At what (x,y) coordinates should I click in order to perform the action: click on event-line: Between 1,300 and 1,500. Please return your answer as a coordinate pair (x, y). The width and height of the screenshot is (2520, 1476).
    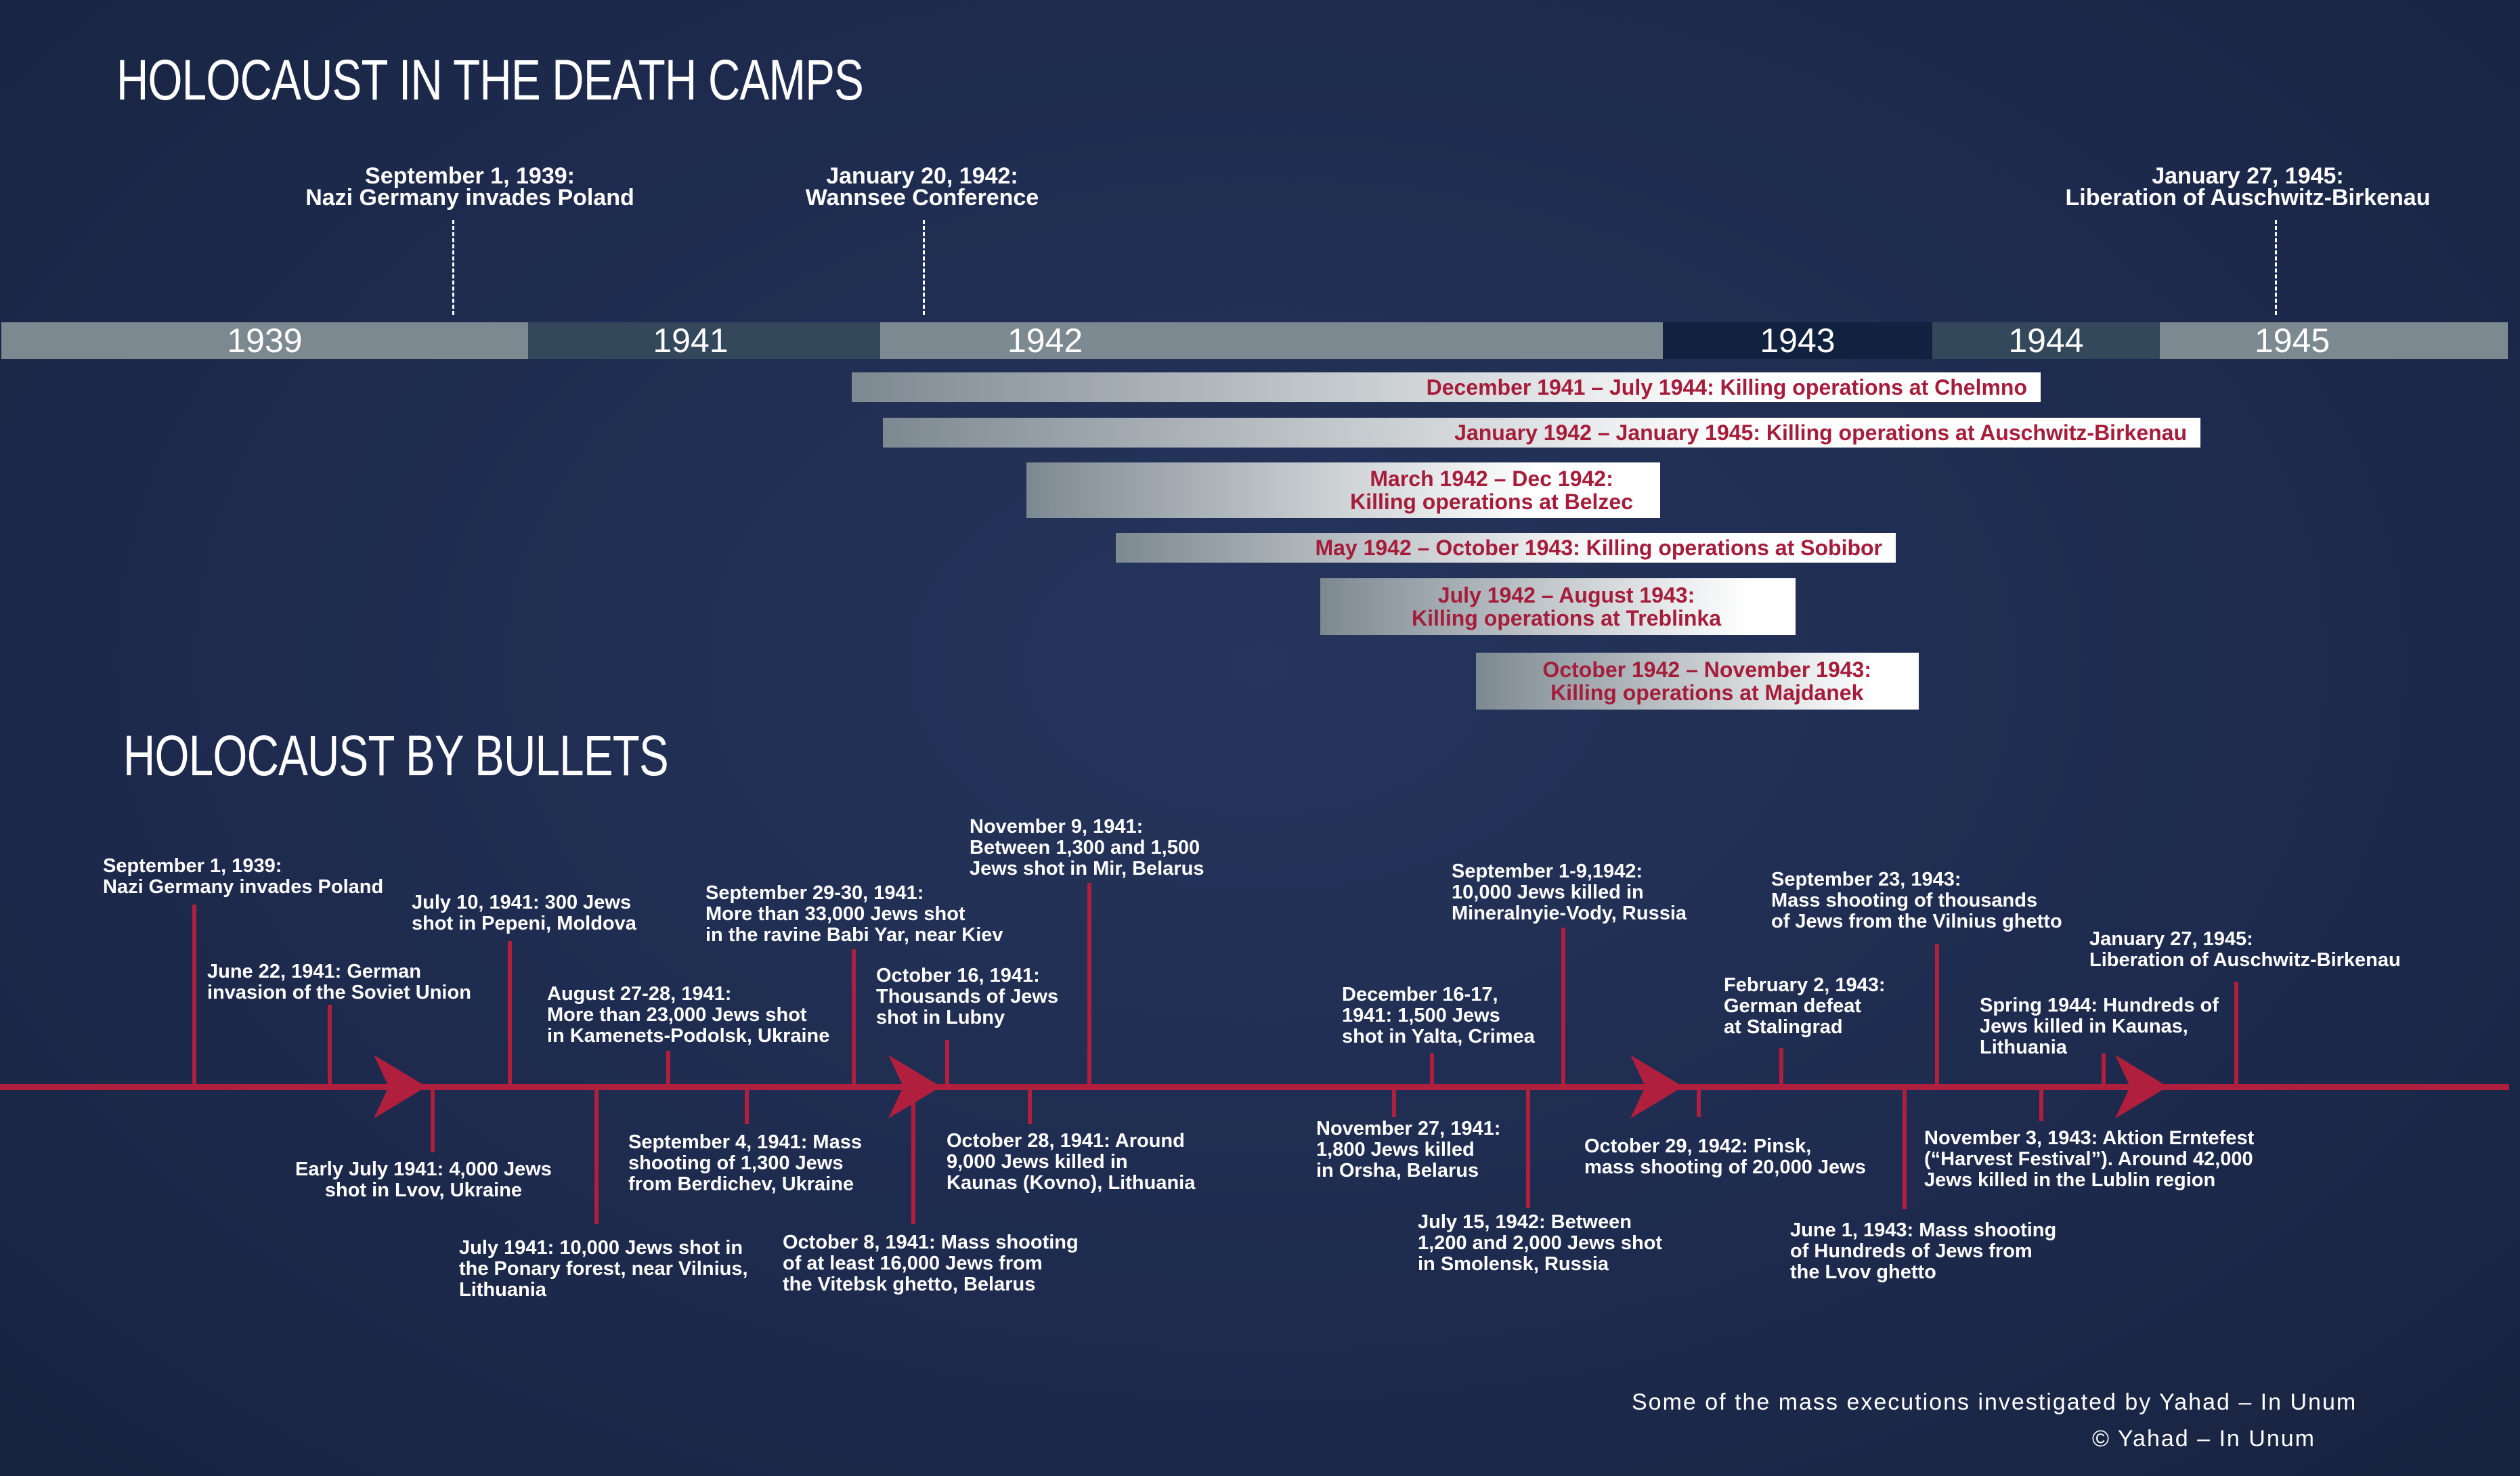
    Looking at the image, I should click on (1085, 848).